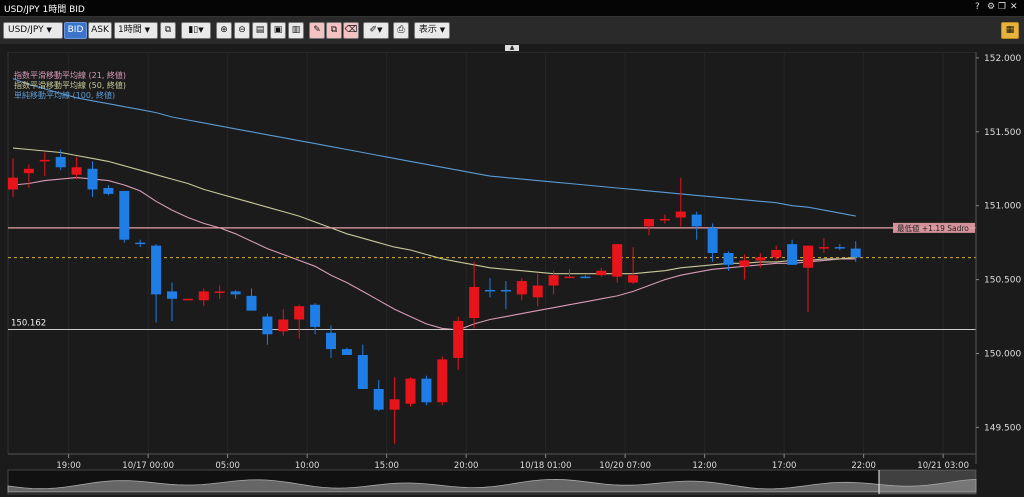  I want to click on pen-button: ✐▼, so click(376, 30).